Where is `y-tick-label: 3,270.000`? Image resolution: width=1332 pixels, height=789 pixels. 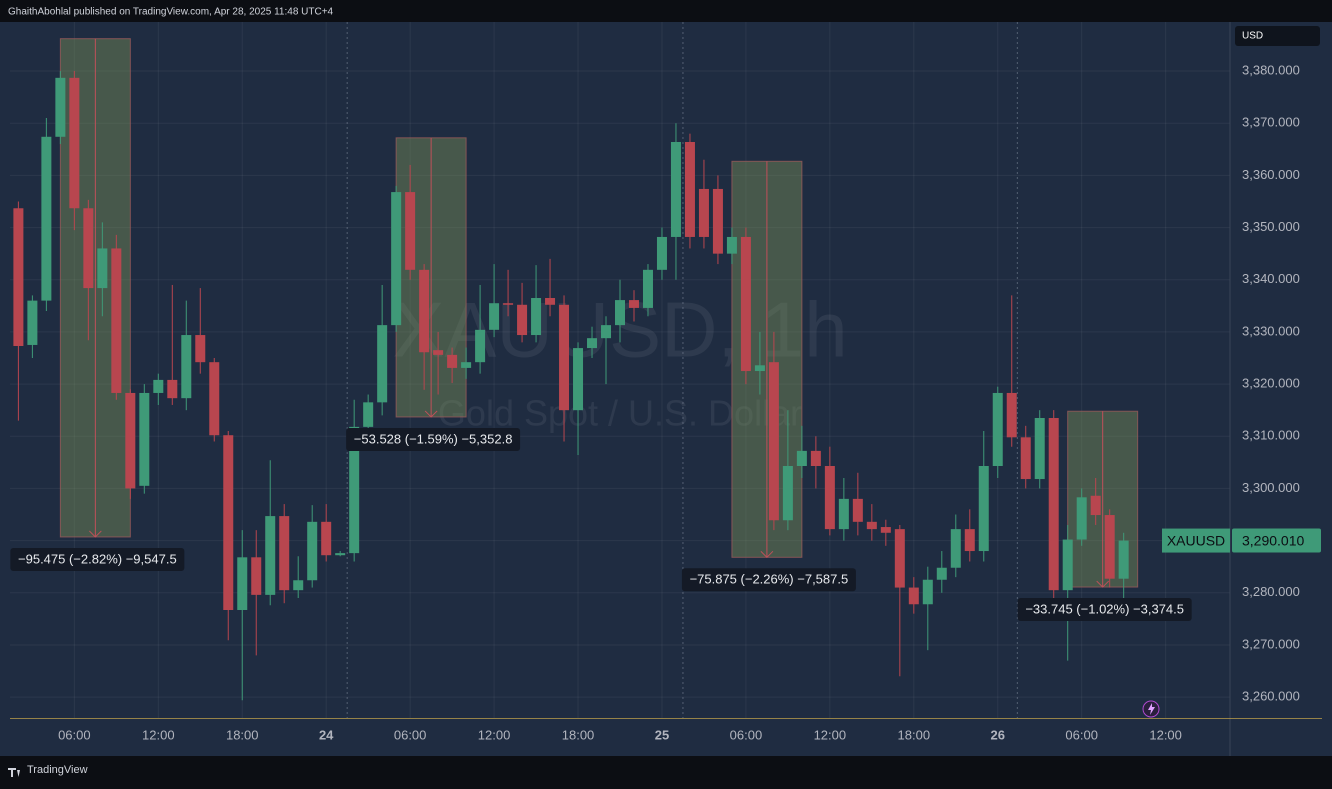 y-tick-label: 3,270.000 is located at coordinates (1271, 643).